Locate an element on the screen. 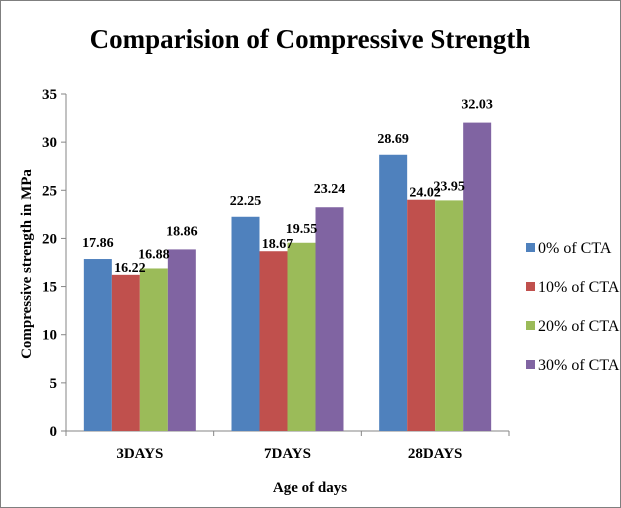 The width and height of the screenshot is (621, 508). data-label: 18.86 is located at coordinates (182, 231).